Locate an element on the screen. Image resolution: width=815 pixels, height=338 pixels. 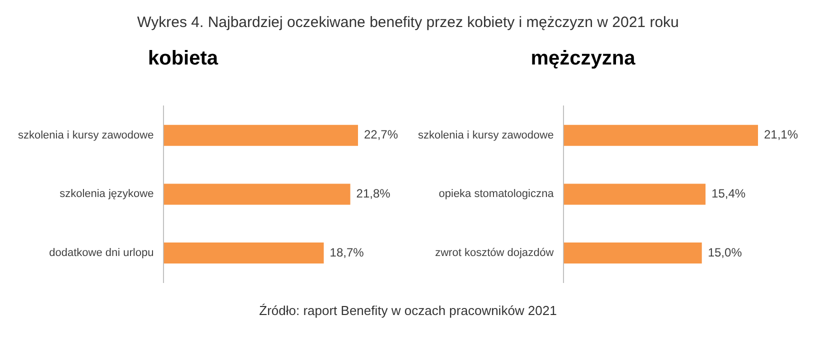
data-label: 18,7% is located at coordinates (347, 252).